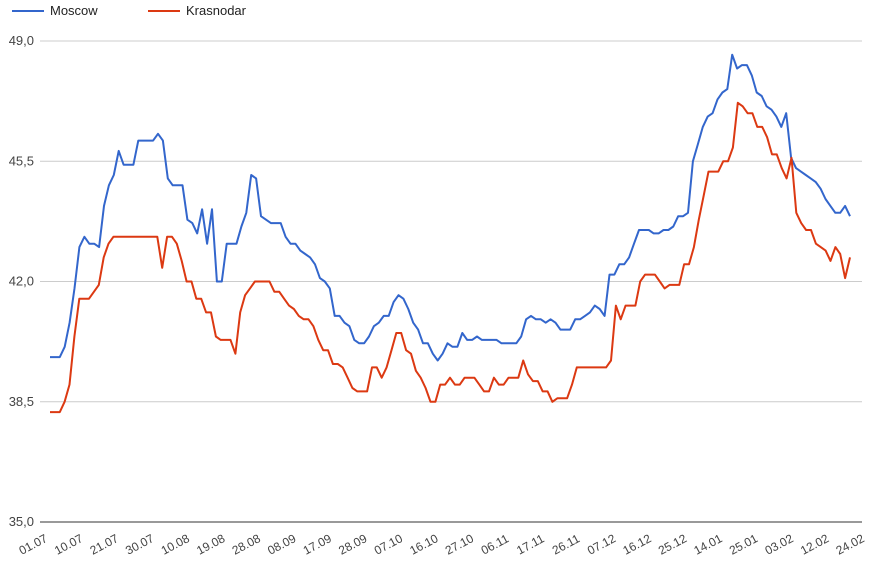 This screenshot has height=571, width=880. Describe the element at coordinates (33, 544) in the screenshot. I see `x-tick-label: 01.07` at that location.